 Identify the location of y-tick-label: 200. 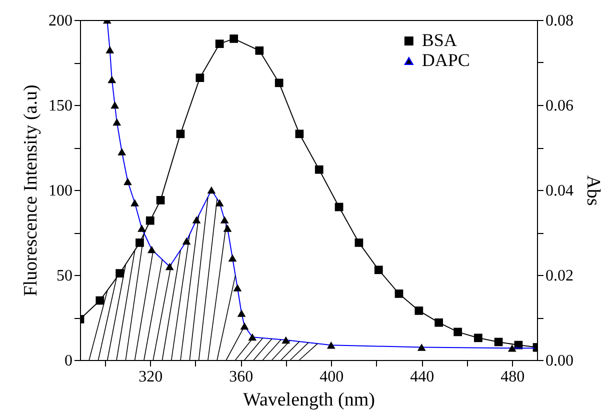
(60, 21).